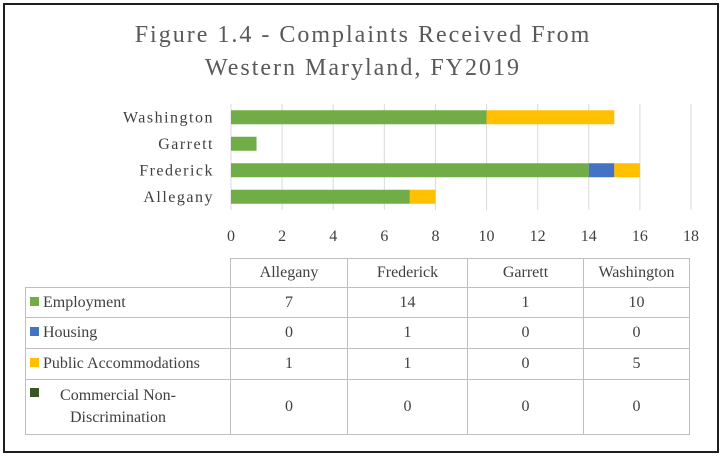 This screenshot has height=458, width=724. I want to click on bar-employment-frederick, so click(410, 170).